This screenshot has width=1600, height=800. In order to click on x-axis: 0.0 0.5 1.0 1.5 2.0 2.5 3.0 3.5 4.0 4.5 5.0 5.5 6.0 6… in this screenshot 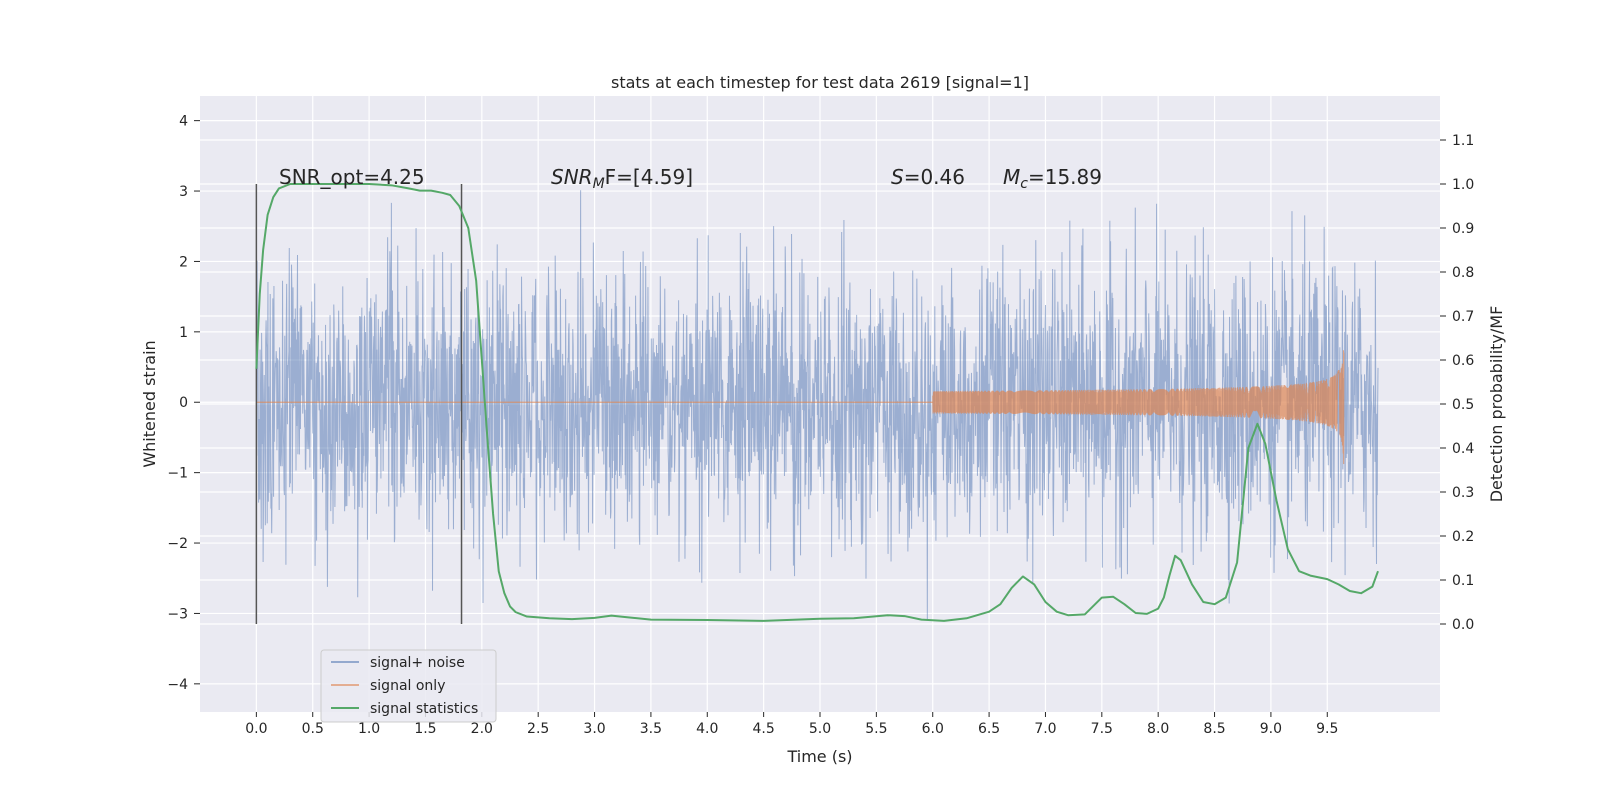, I will do `click(791, 724)`.